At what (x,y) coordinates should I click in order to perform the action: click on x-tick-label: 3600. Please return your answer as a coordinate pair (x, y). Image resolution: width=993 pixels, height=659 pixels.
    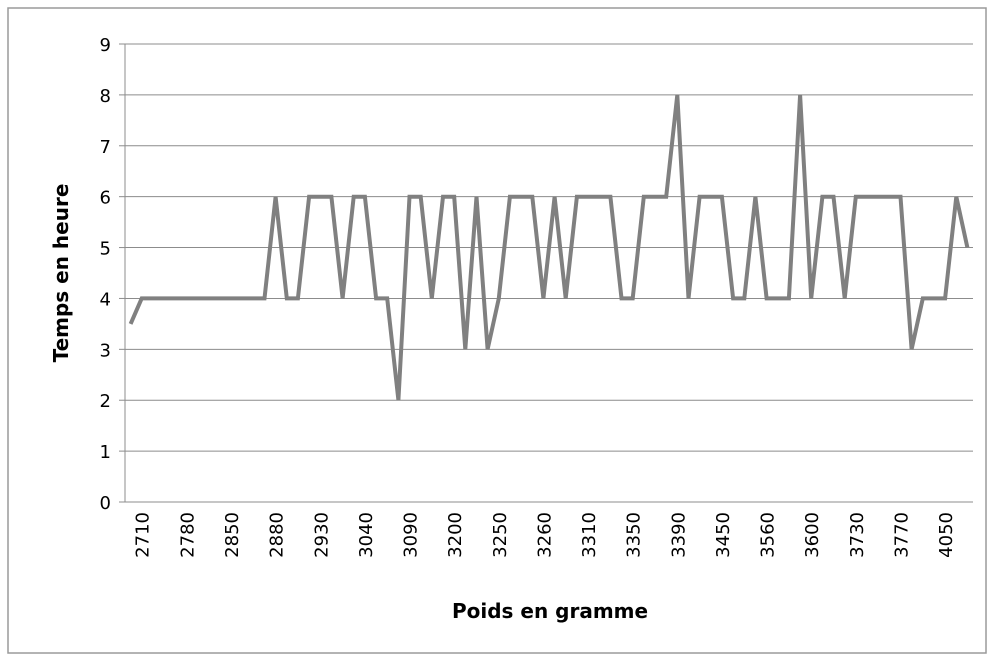
    Looking at the image, I should click on (812, 535).